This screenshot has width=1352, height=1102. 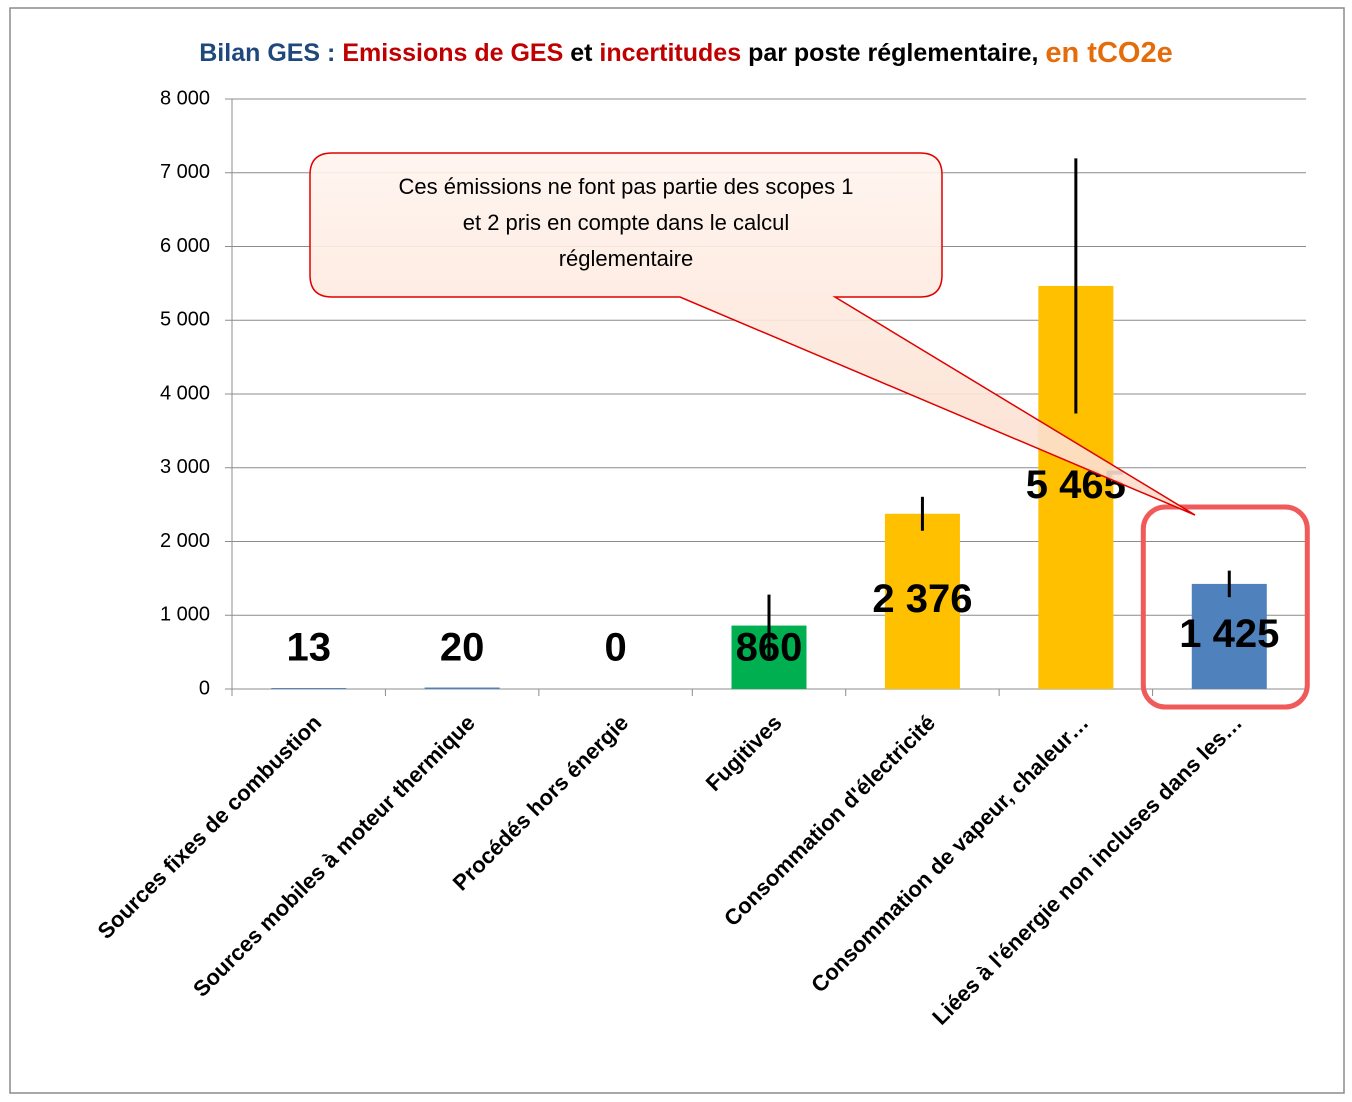 I want to click on title-part: par poste réglementaire,, so click(x=893, y=53).